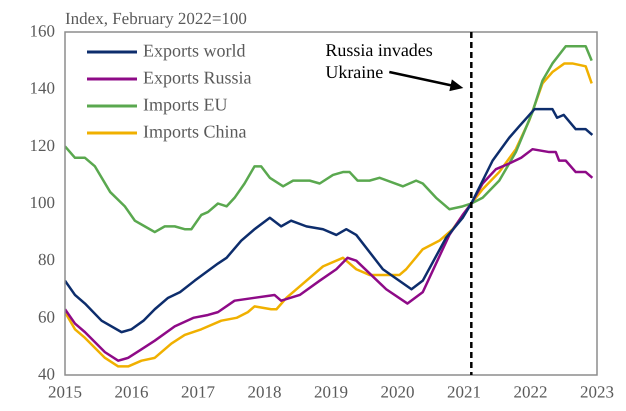  I want to click on legend-label: Imports China, so click(194, 132).